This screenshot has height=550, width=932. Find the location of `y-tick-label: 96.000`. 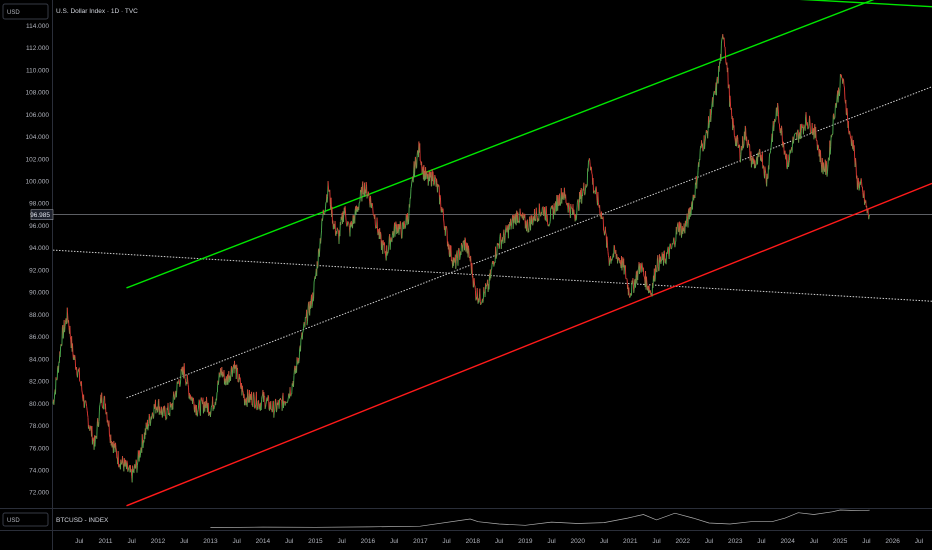

y-tick-label: 96.000 is located at coordinates (39, 226).